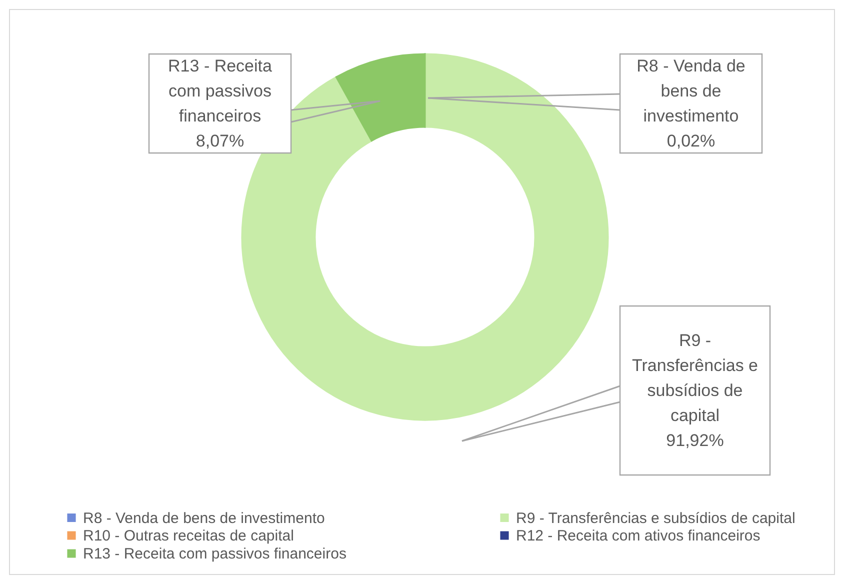 This screenshot has width=848, height=581. I want to click on legend-label: R12 - Receita com ativos financeiros, so click(638, 536).